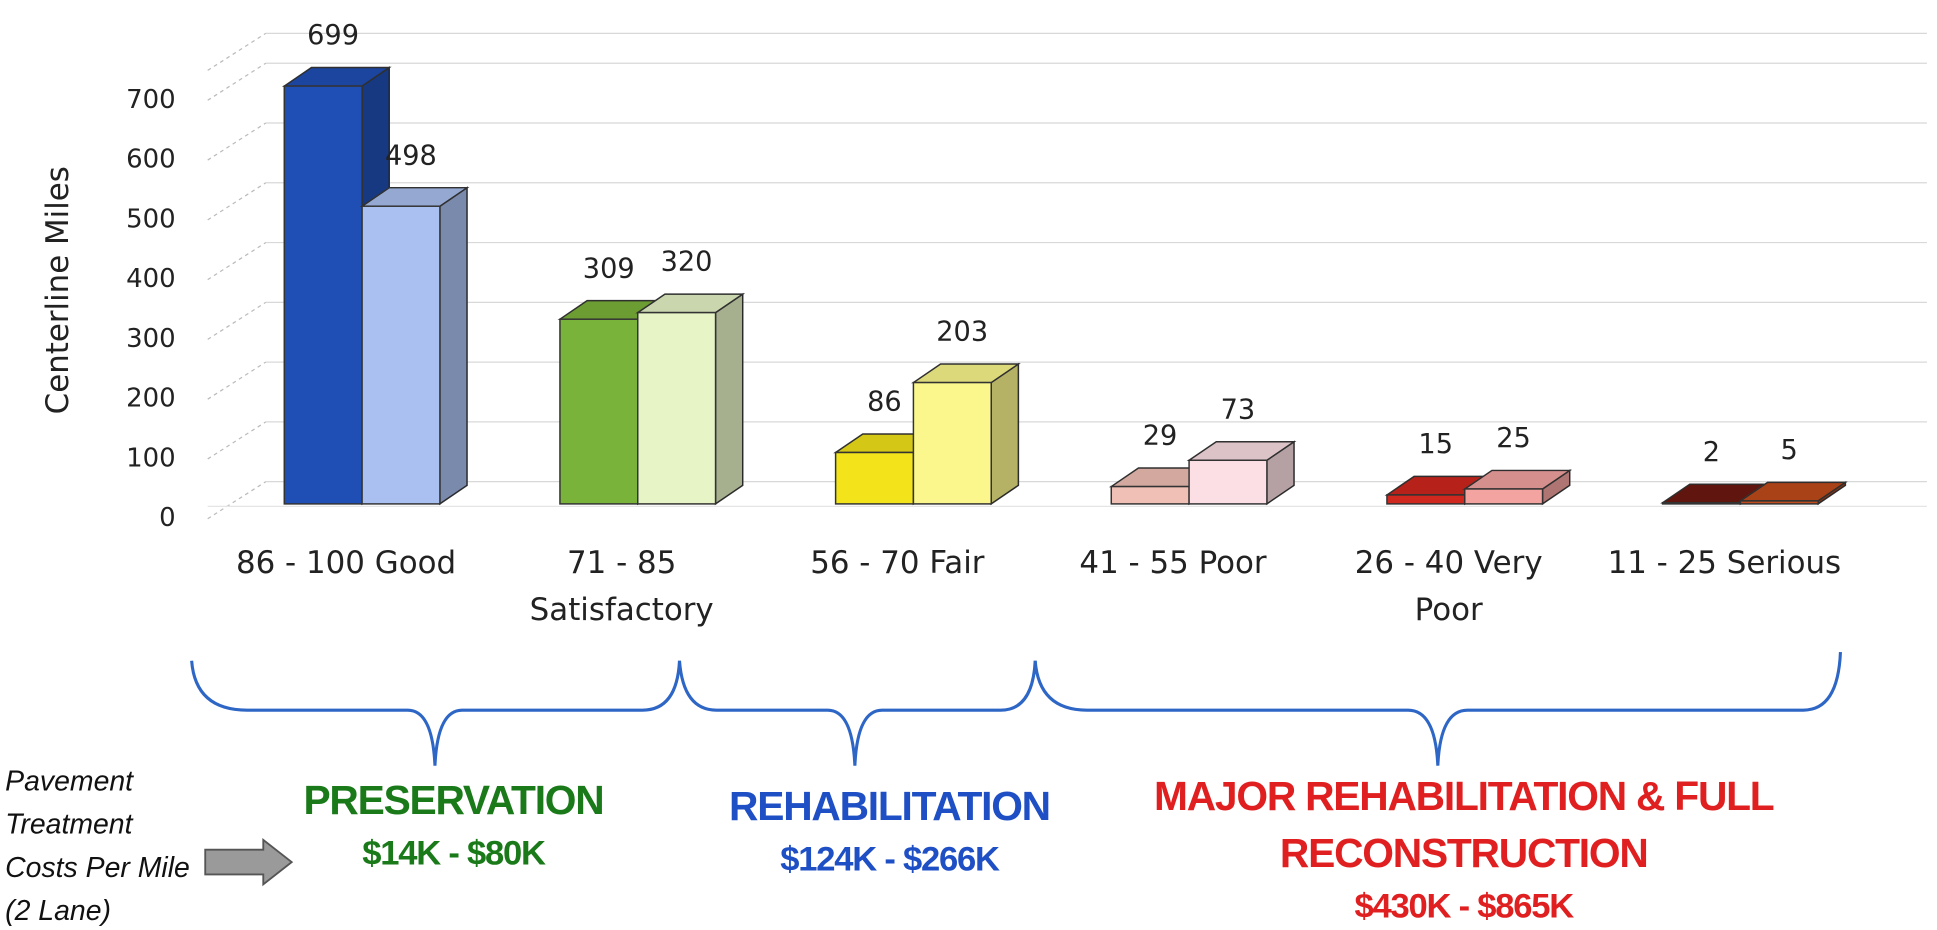 The height and width of the screenshot is (930, 1937). I want to click on treatment-cost: $124K - $266K, so click(890, 859).